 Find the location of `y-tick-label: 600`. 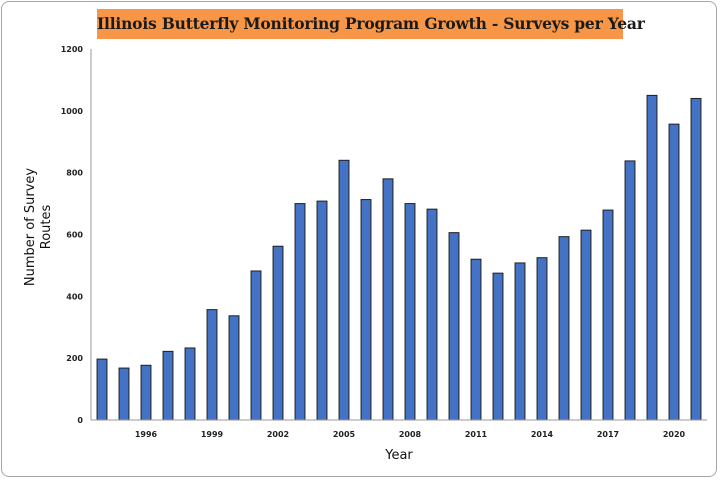

y-tick-label: 600 is located at coordinates (74, 235).